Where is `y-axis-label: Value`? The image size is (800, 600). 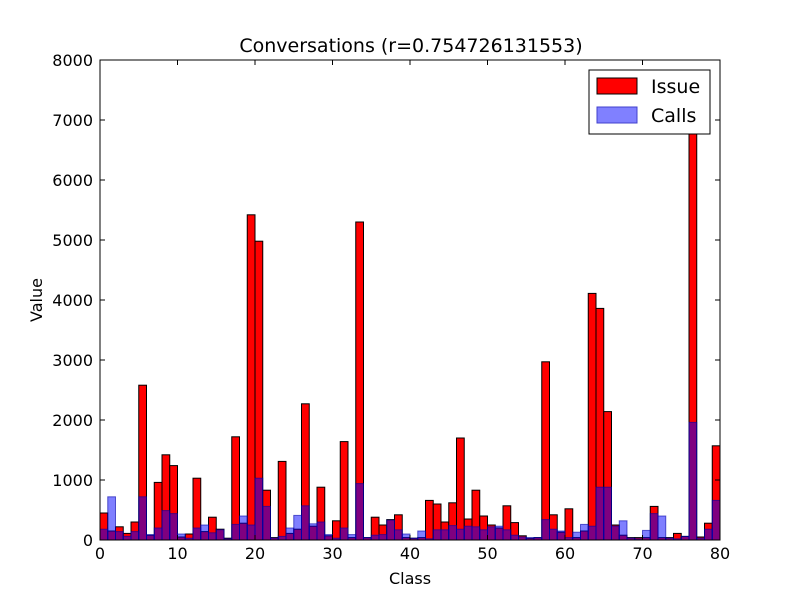 y-axis-label: Value is located at coordinates (36, 300).